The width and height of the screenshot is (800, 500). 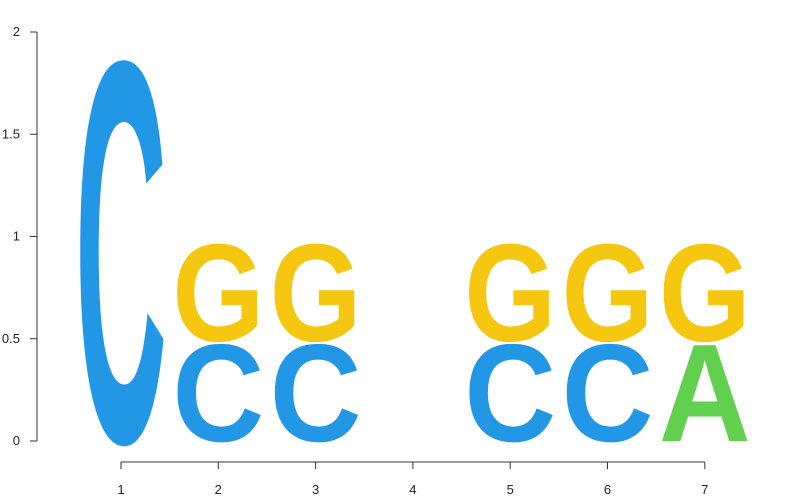 I want to click on y-tick-label: 0, so click(x=16, y=440).